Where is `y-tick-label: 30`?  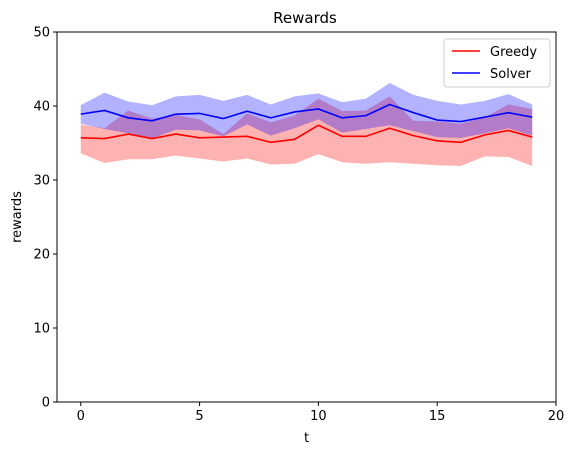 y-tick-label: 30 is located at coordinates (41, 181).